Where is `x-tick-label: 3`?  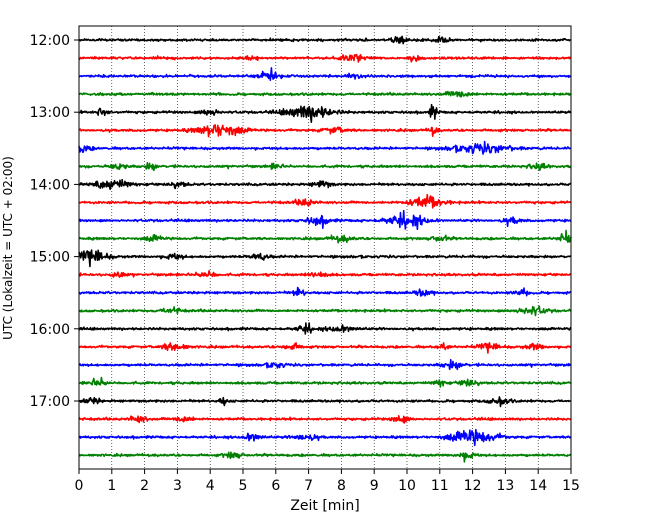
x-tick-label: 3 is located at coordinates (177, 486).